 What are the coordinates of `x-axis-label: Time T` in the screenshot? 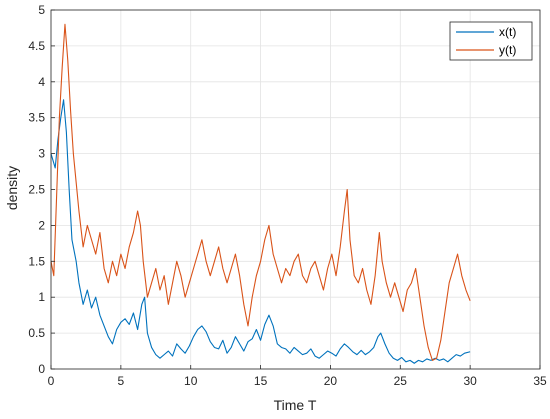 It's located at (295, 405).